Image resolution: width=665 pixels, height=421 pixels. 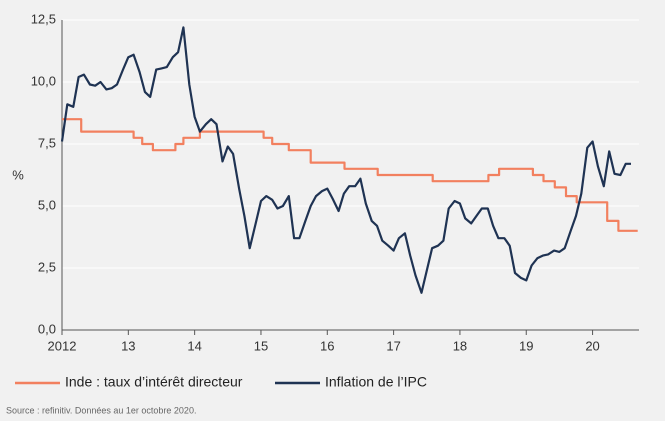 What do you see at coordinates (128, 345) in the screenshot?
I see `x-tick-label: 13` at bounding box center [128, 345].